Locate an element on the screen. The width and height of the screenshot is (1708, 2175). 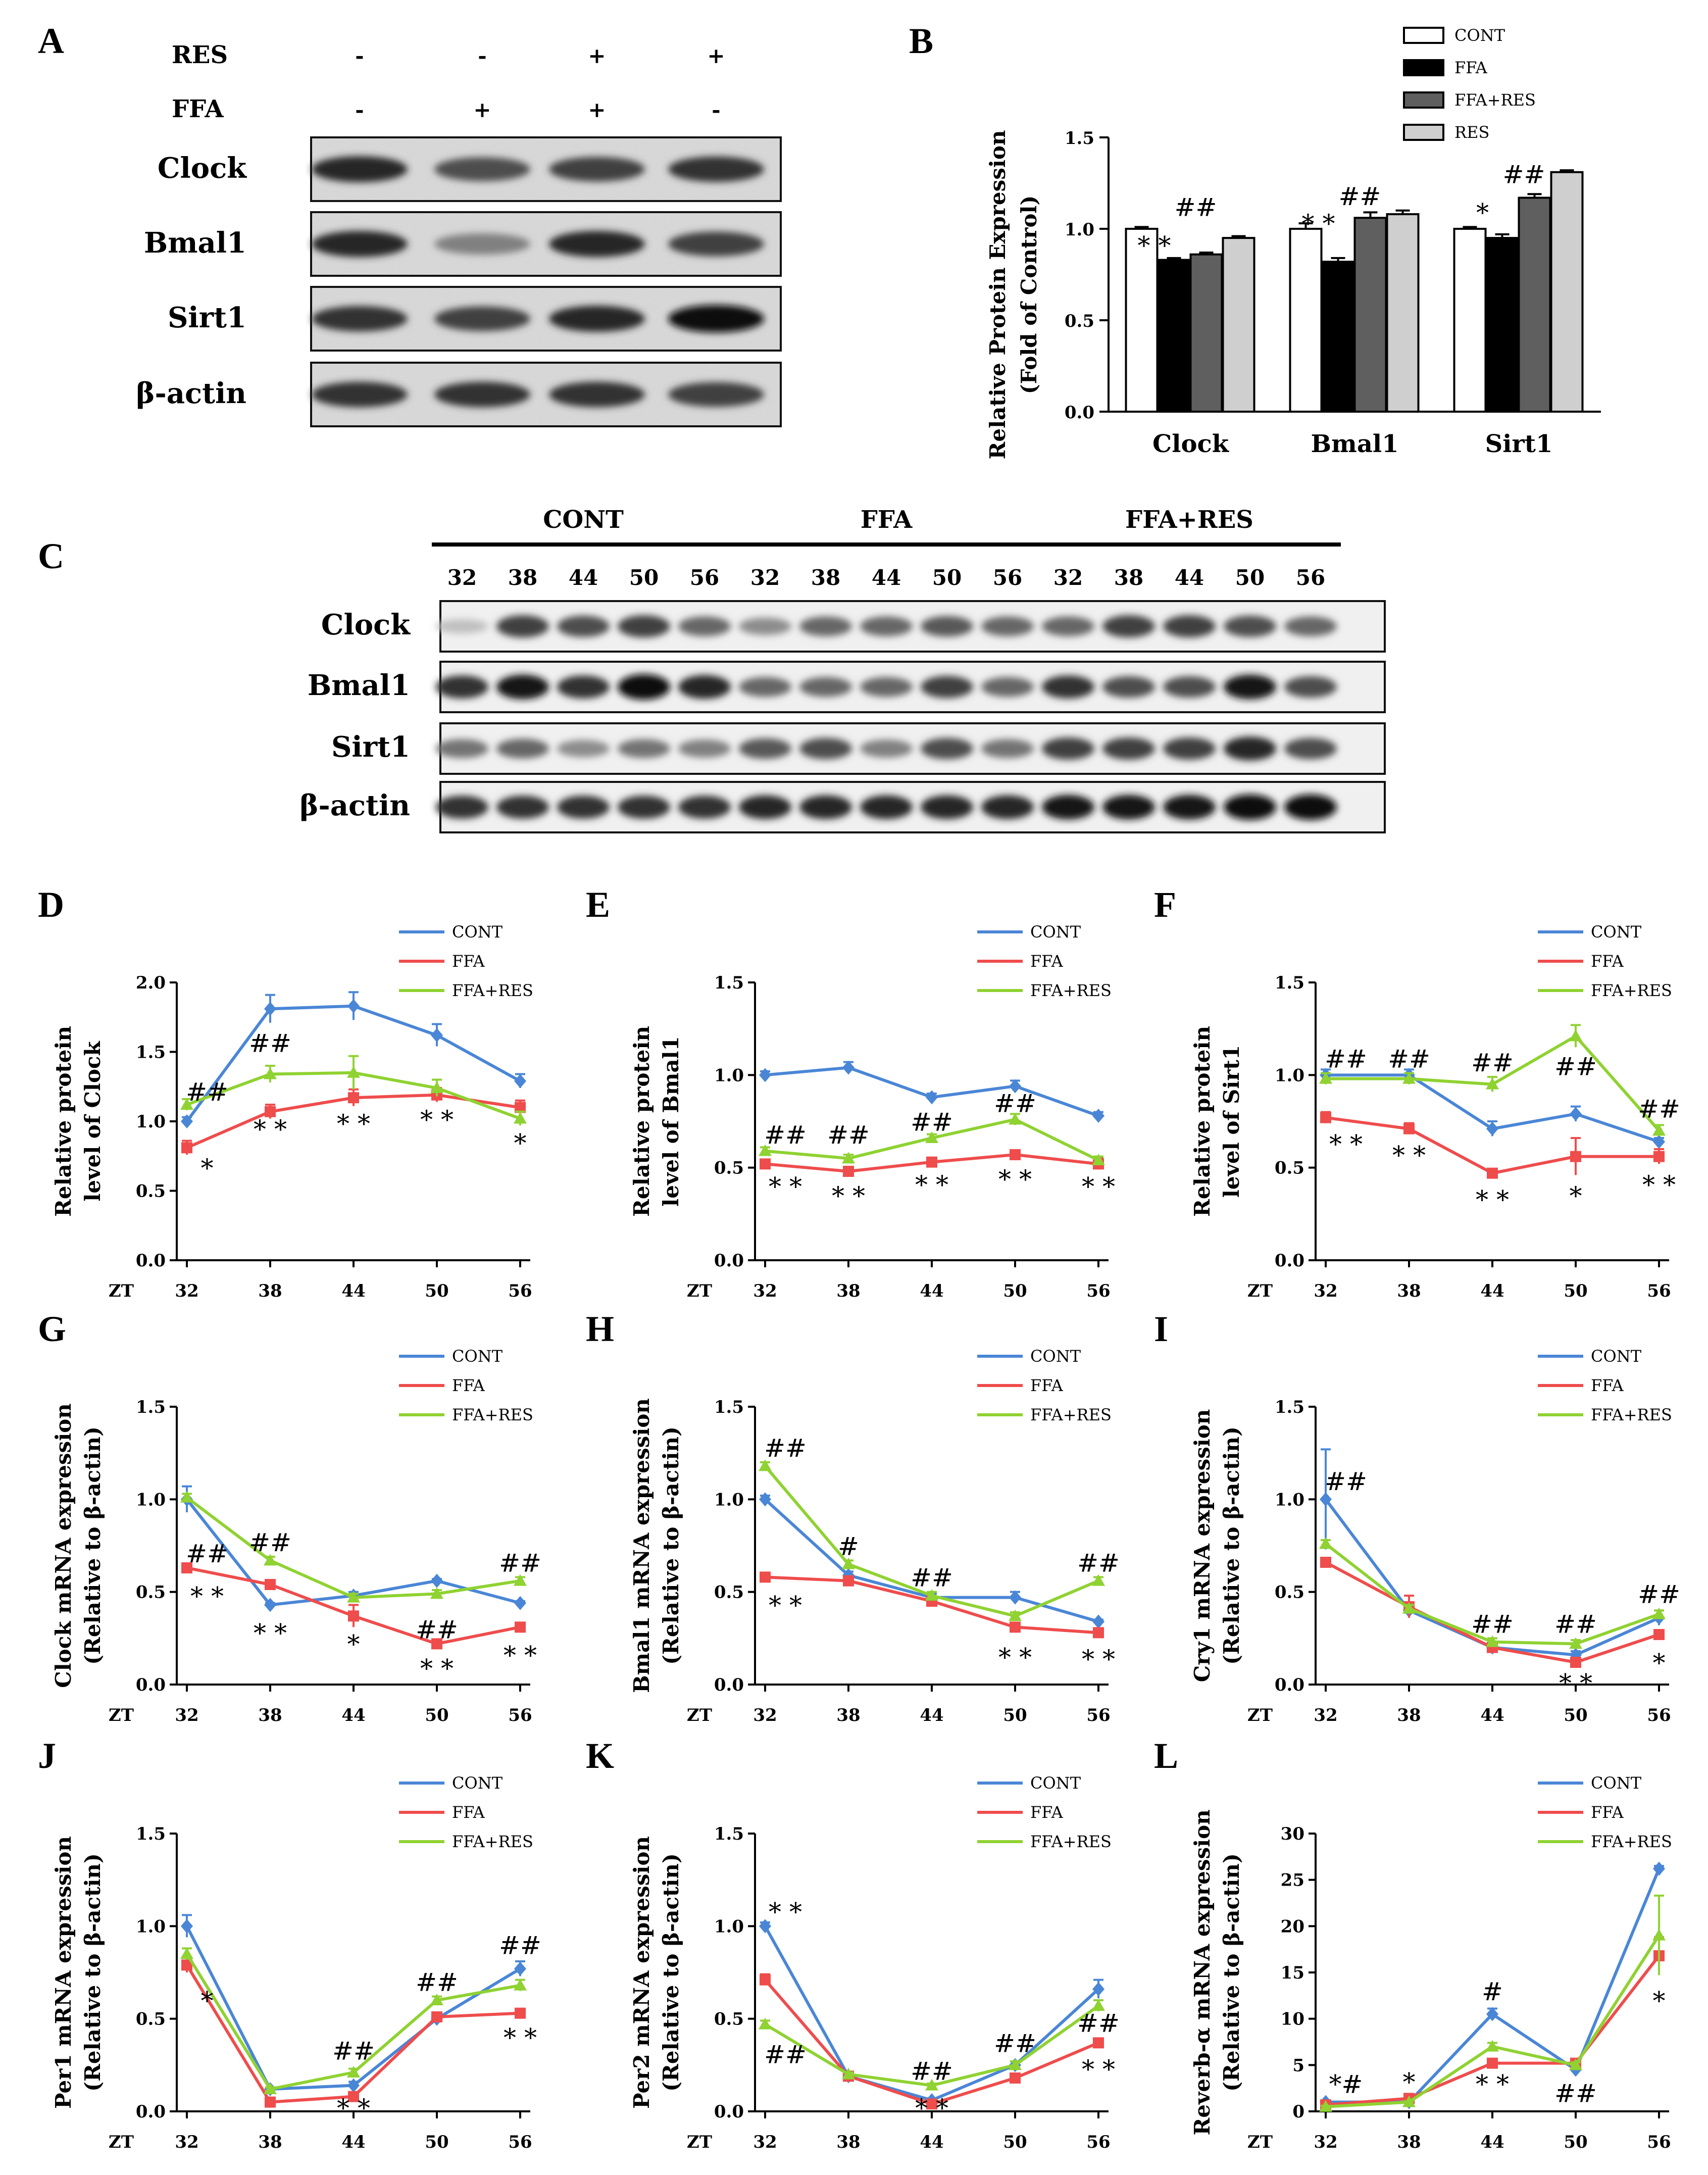
legend-label-ffa-res: FFA+RES is located at coordinates (1632, 1841).